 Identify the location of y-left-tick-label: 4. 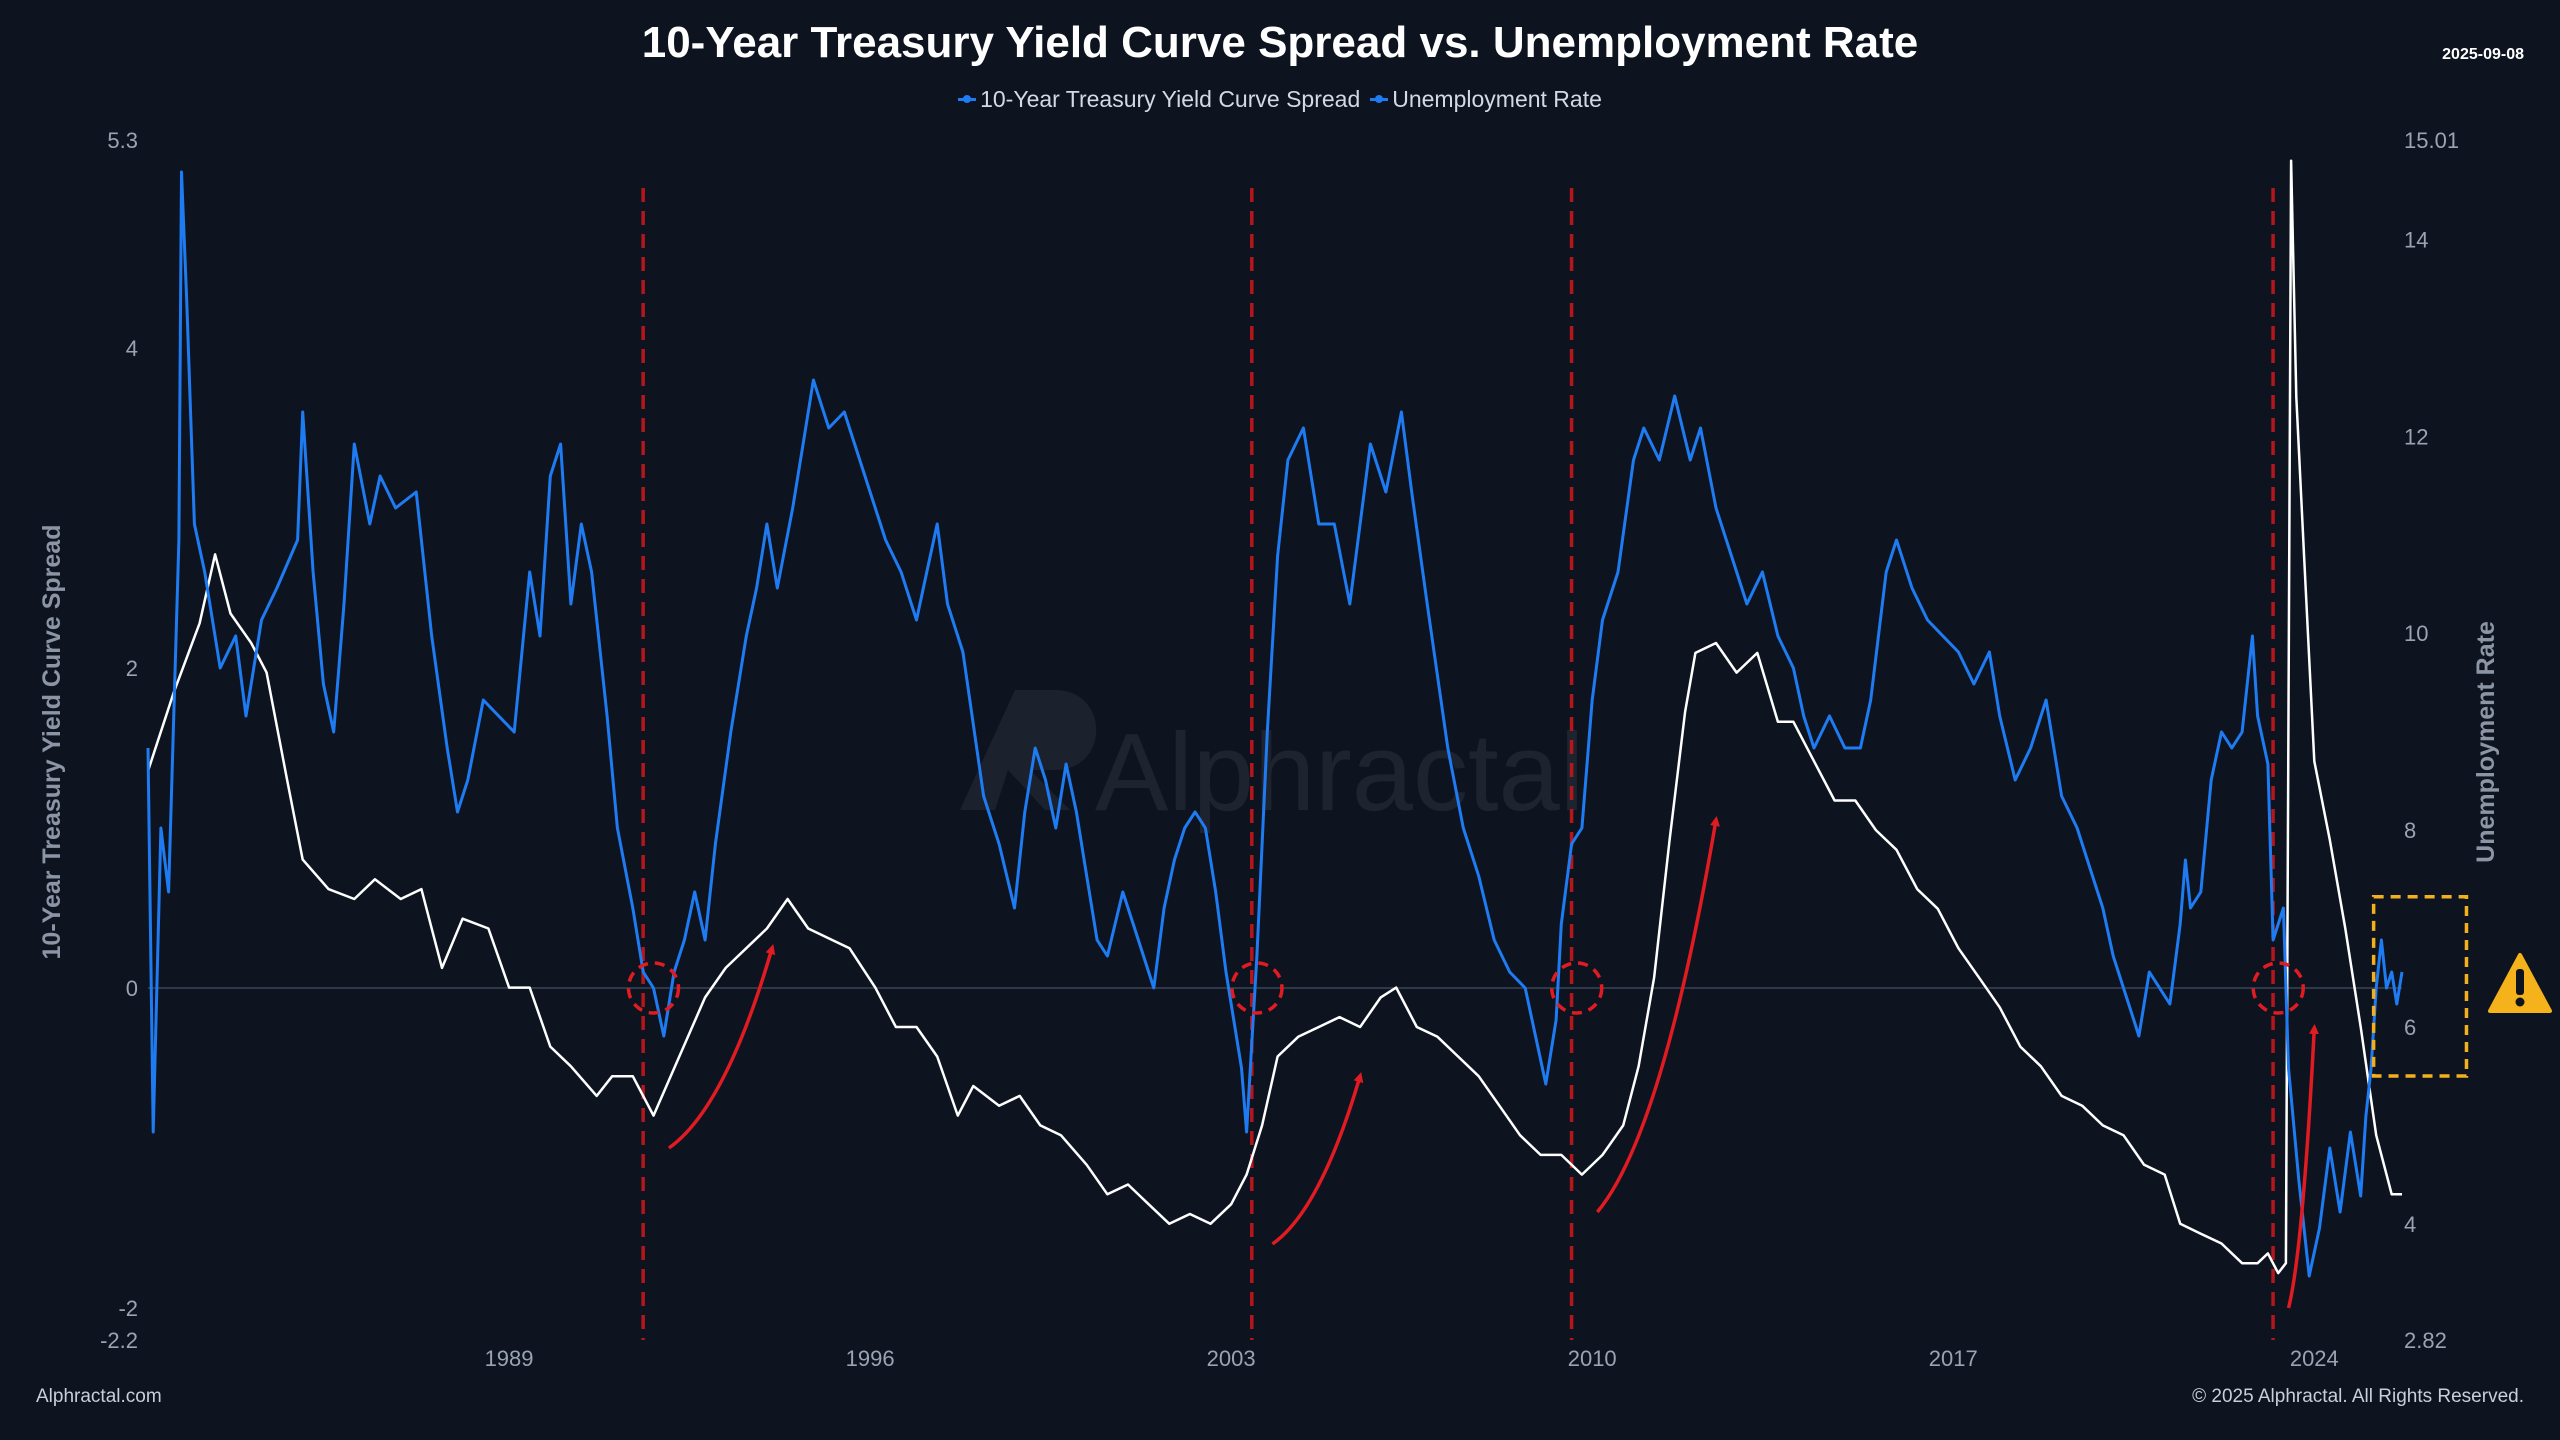
(132, 348).